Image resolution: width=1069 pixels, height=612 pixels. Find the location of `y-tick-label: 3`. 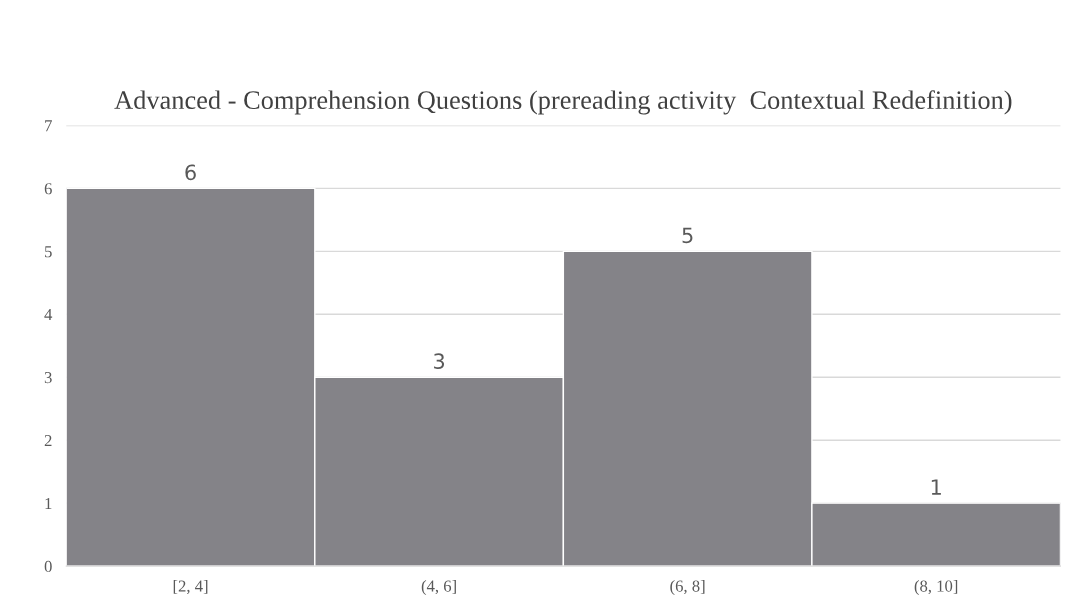

y-tick-label: 3 is located at coordinates (48, 378).